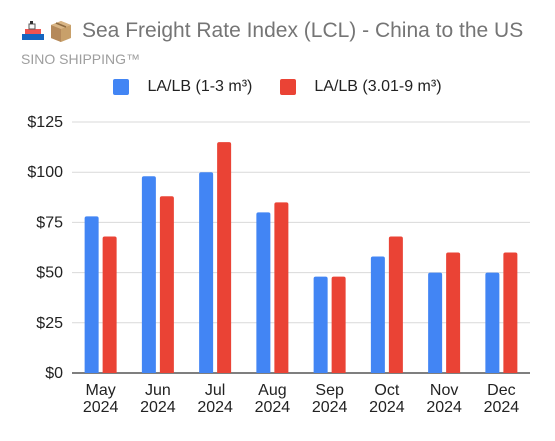  I want to click on chart-subtitle: SINO SHIPPING™, so click(81, 59).